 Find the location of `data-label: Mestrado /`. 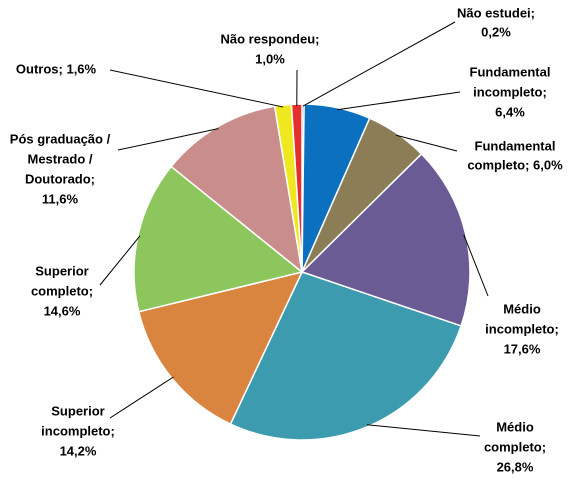

data-label: Mestrado / is located at coordinates (59, 158).